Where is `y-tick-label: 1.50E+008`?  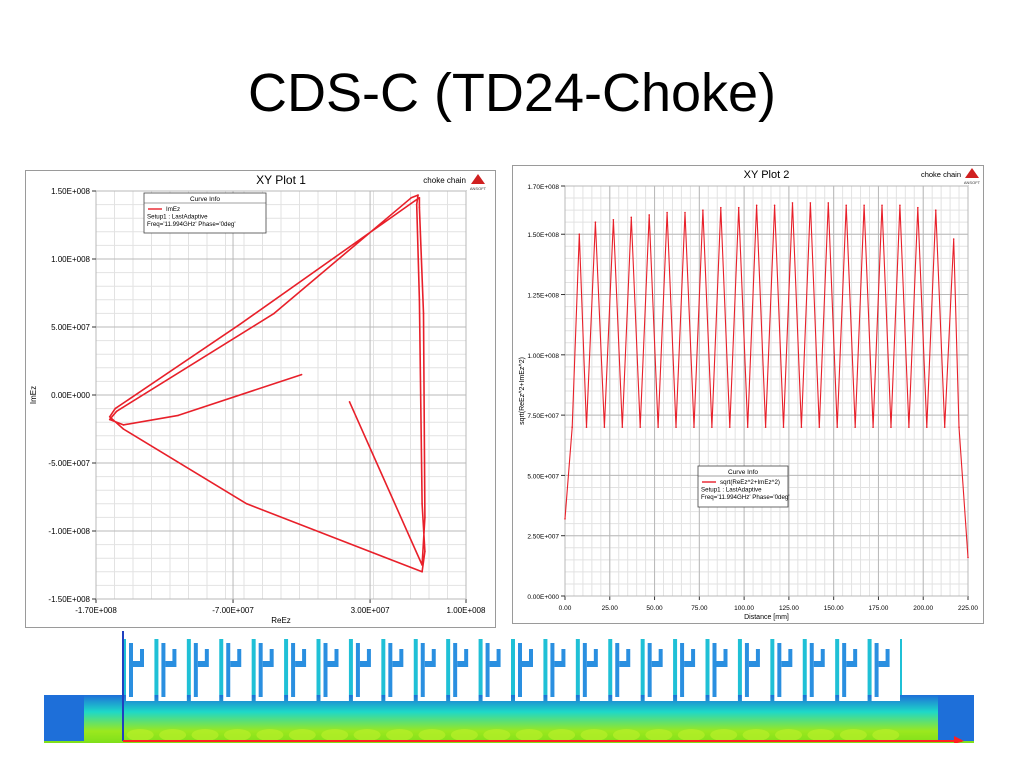 y-tick-label: 1.50E+008 is located at coordinates (70, 191).